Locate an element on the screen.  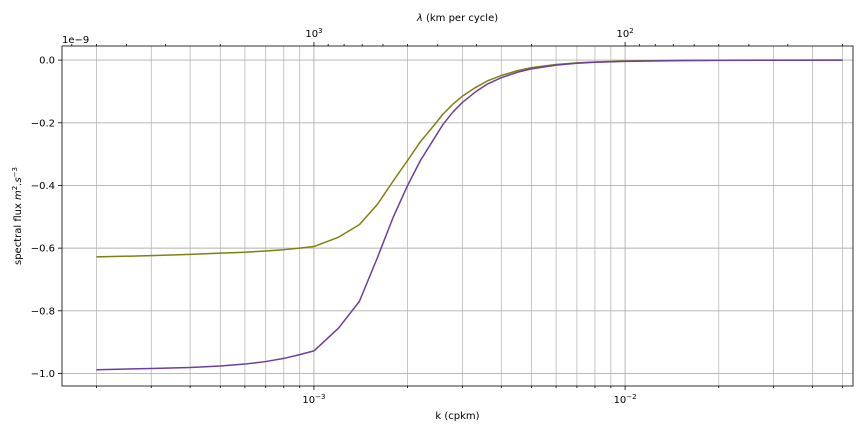
x-axis-label: k (cpkm) is located at coordinates (457, 416).